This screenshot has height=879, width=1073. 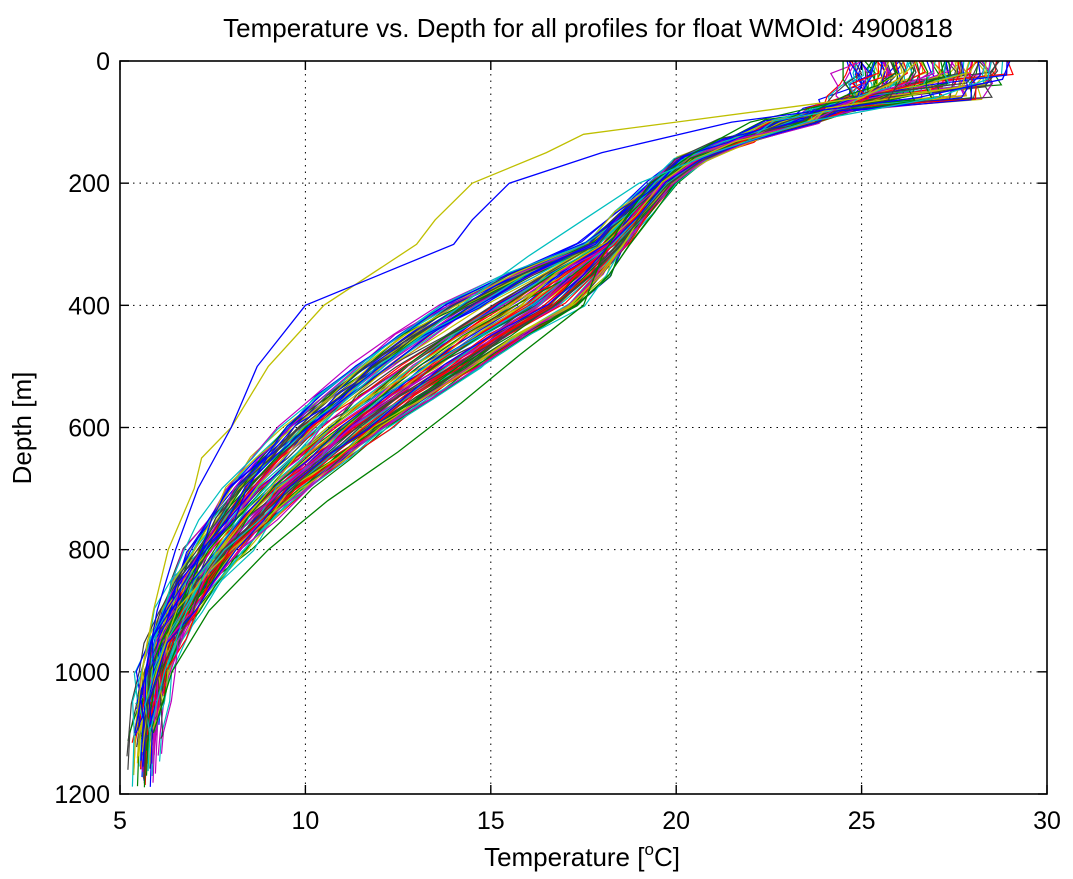 I want to click on y-axis-label: Depth [m], so click(x=22, y=428).